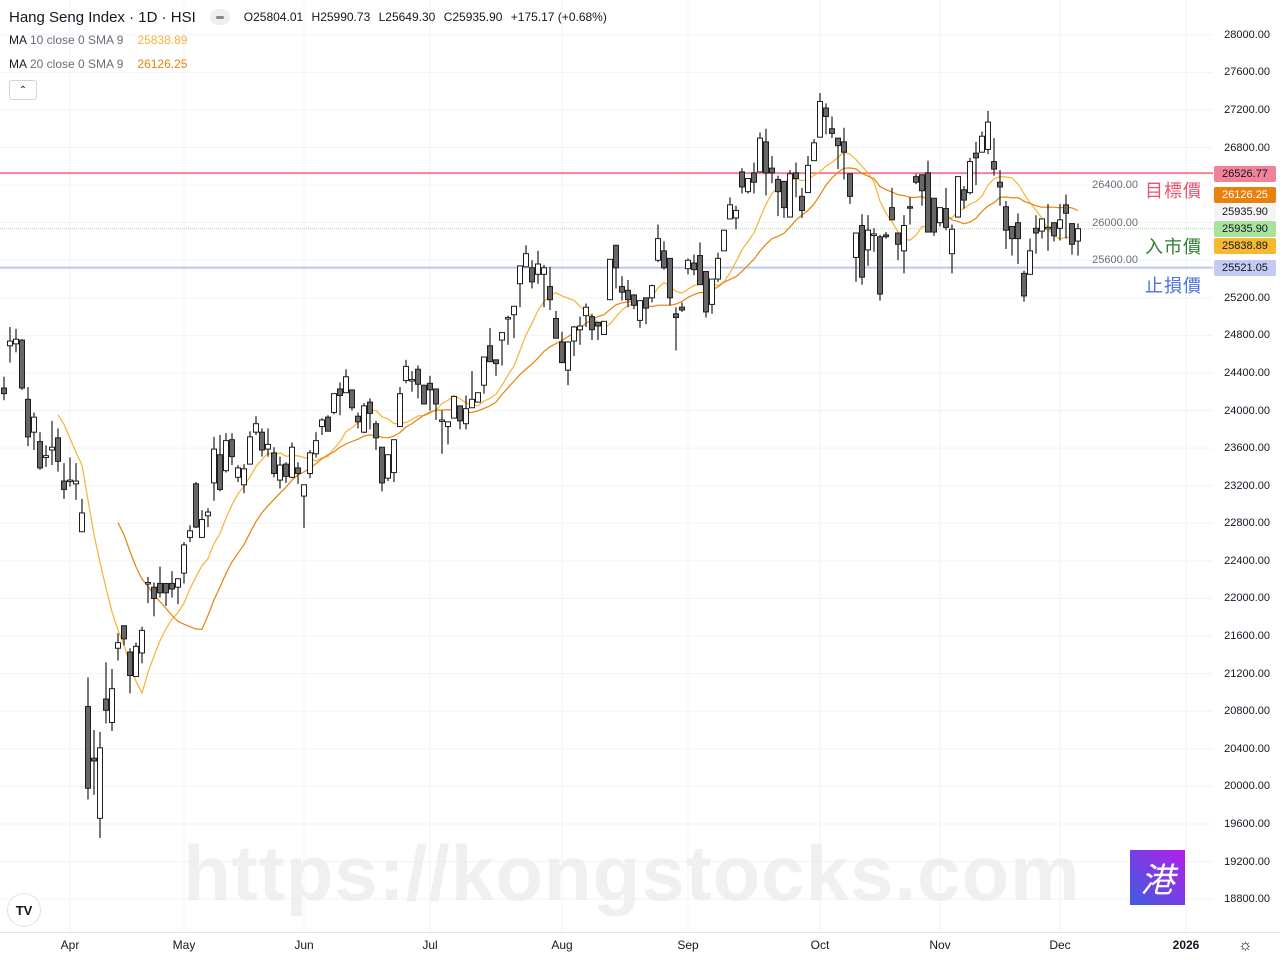 This screenshot has width=1280, height=960. I want to click on line-annotation: 入市價, so click(1173, 247).